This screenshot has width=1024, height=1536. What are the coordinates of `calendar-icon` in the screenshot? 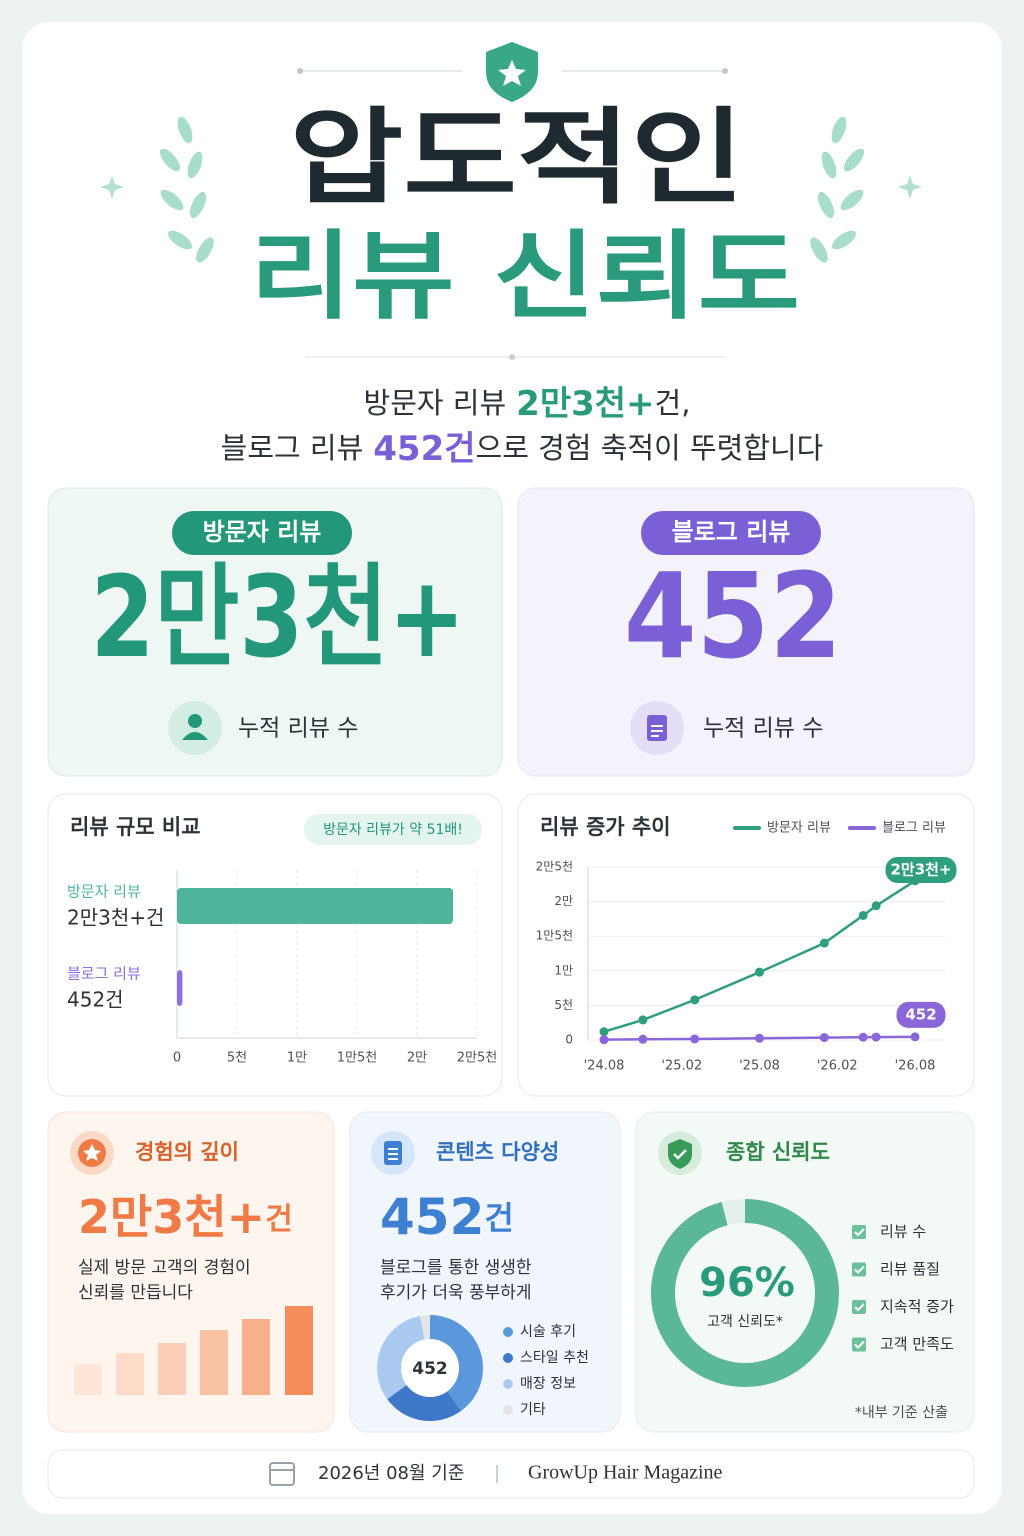 It's located at (282, 1474).